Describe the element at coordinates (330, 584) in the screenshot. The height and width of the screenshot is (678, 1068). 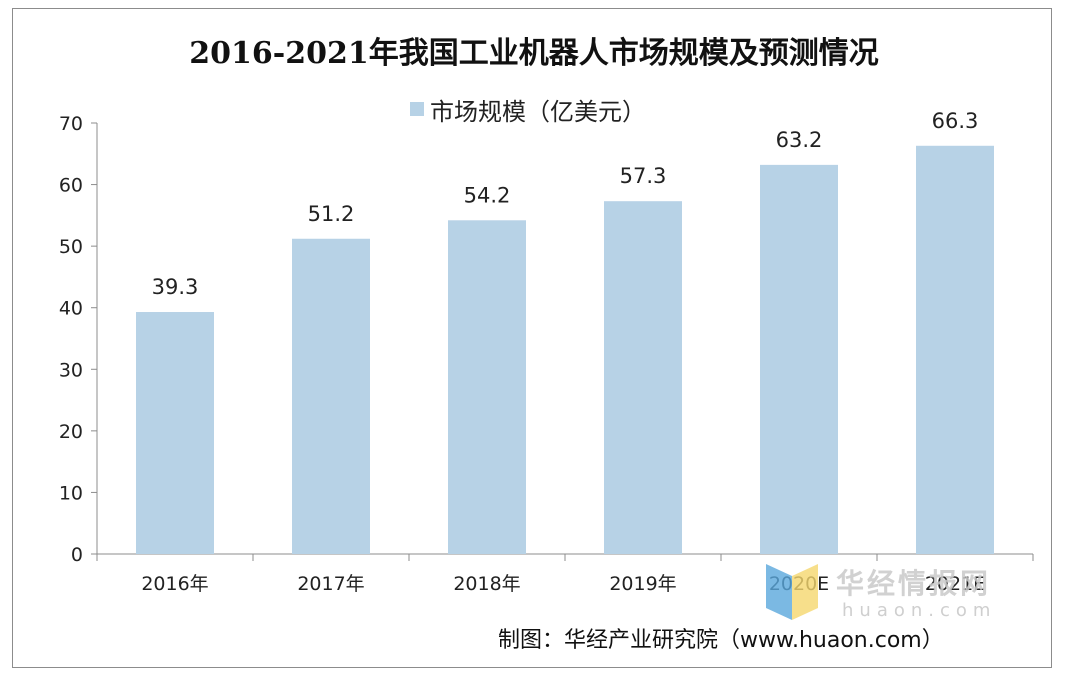
I see `x-tick-label: 2017年` at that location.